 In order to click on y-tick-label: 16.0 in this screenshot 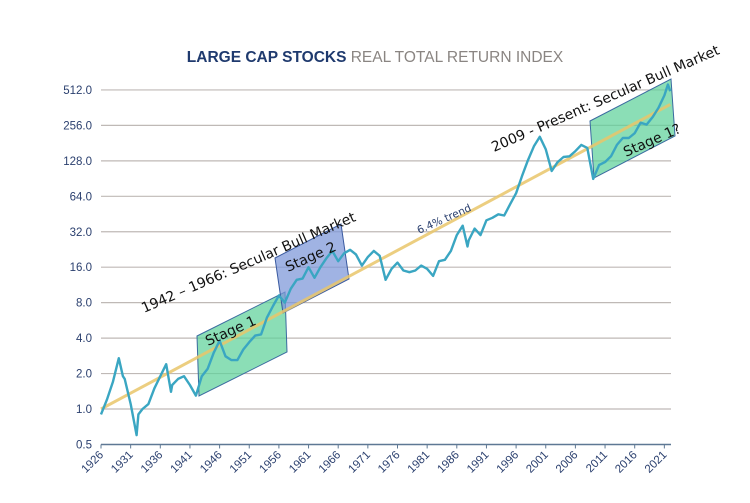, I will do `click(81, 268)`.